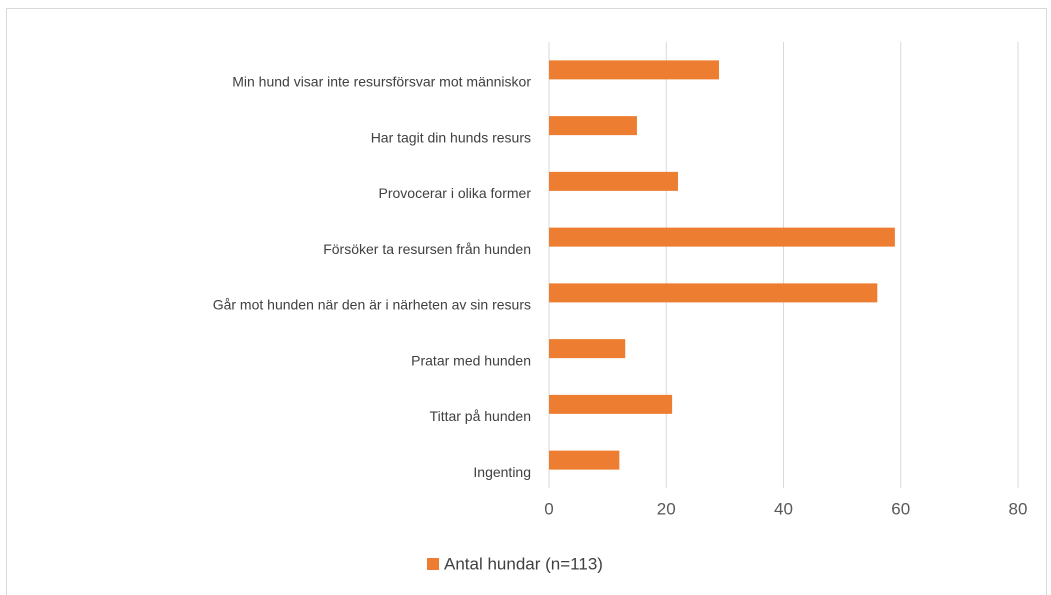  I want to click on y-tick-label: Provocerar i olika former, so click(455, 193).